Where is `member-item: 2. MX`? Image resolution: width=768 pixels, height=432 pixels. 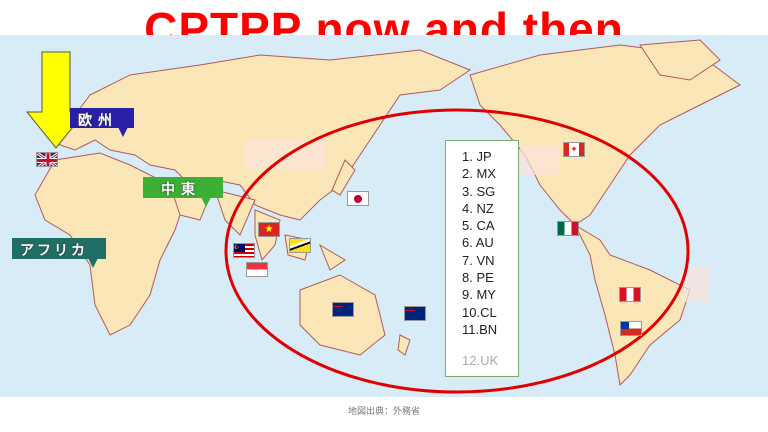
member-item: 2. MX is located at coordinates (479, 174).